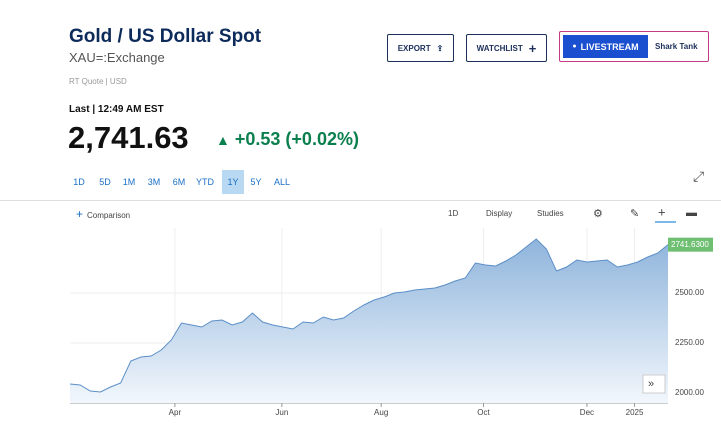  Describe the element at coordinates (689, 342) in the screenshot. I see `y-tick-label: 2250.00` at that location.